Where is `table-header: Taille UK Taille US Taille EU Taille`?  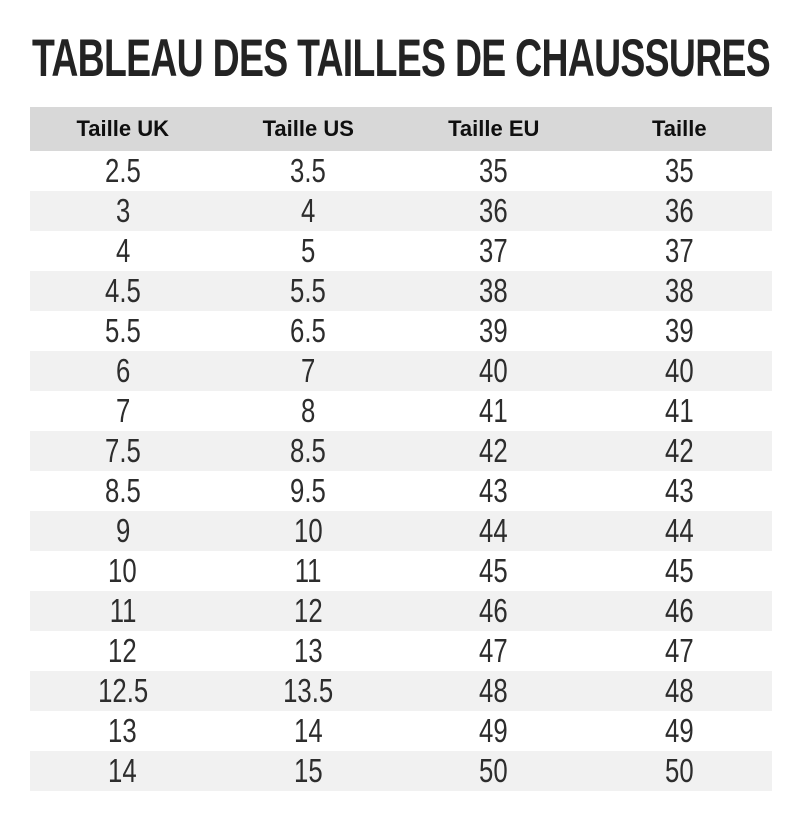 table-header: Taille UK Taille US Taille EU Taille is located at coordinates (401, 129).